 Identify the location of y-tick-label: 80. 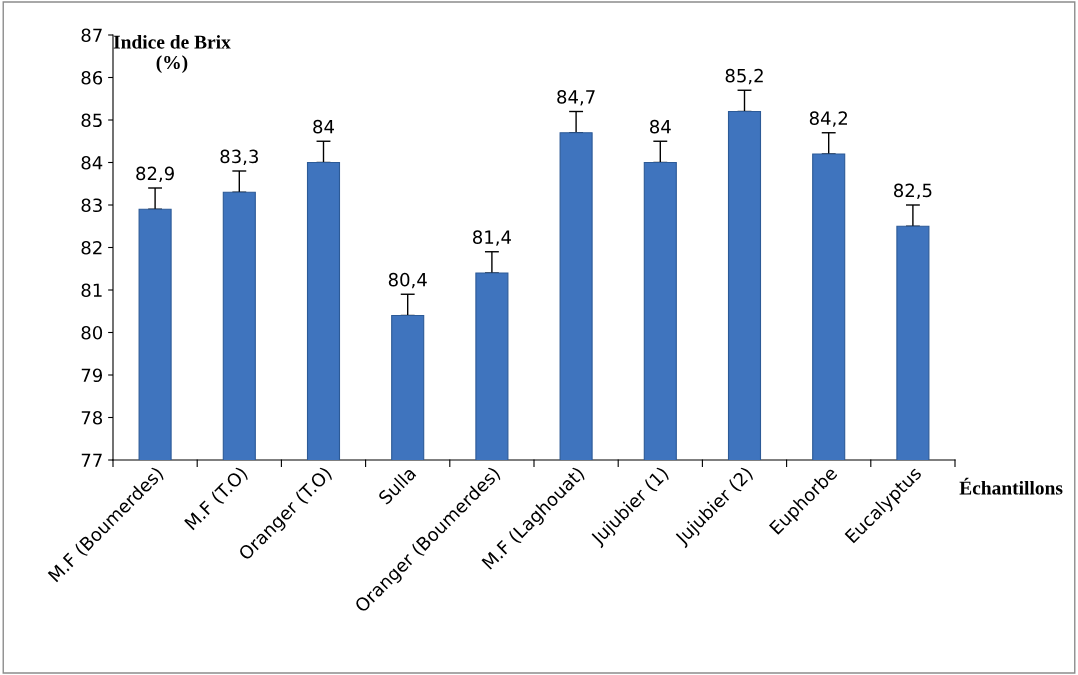
(92, 332).